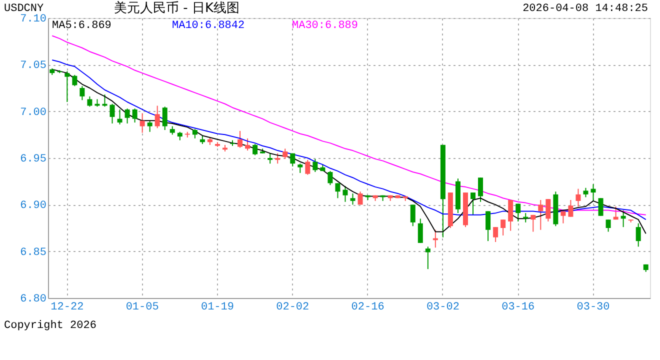 This screenshot has height=360, width=660. I want to click on y-tick-label: 6.85, so click(33, 252).